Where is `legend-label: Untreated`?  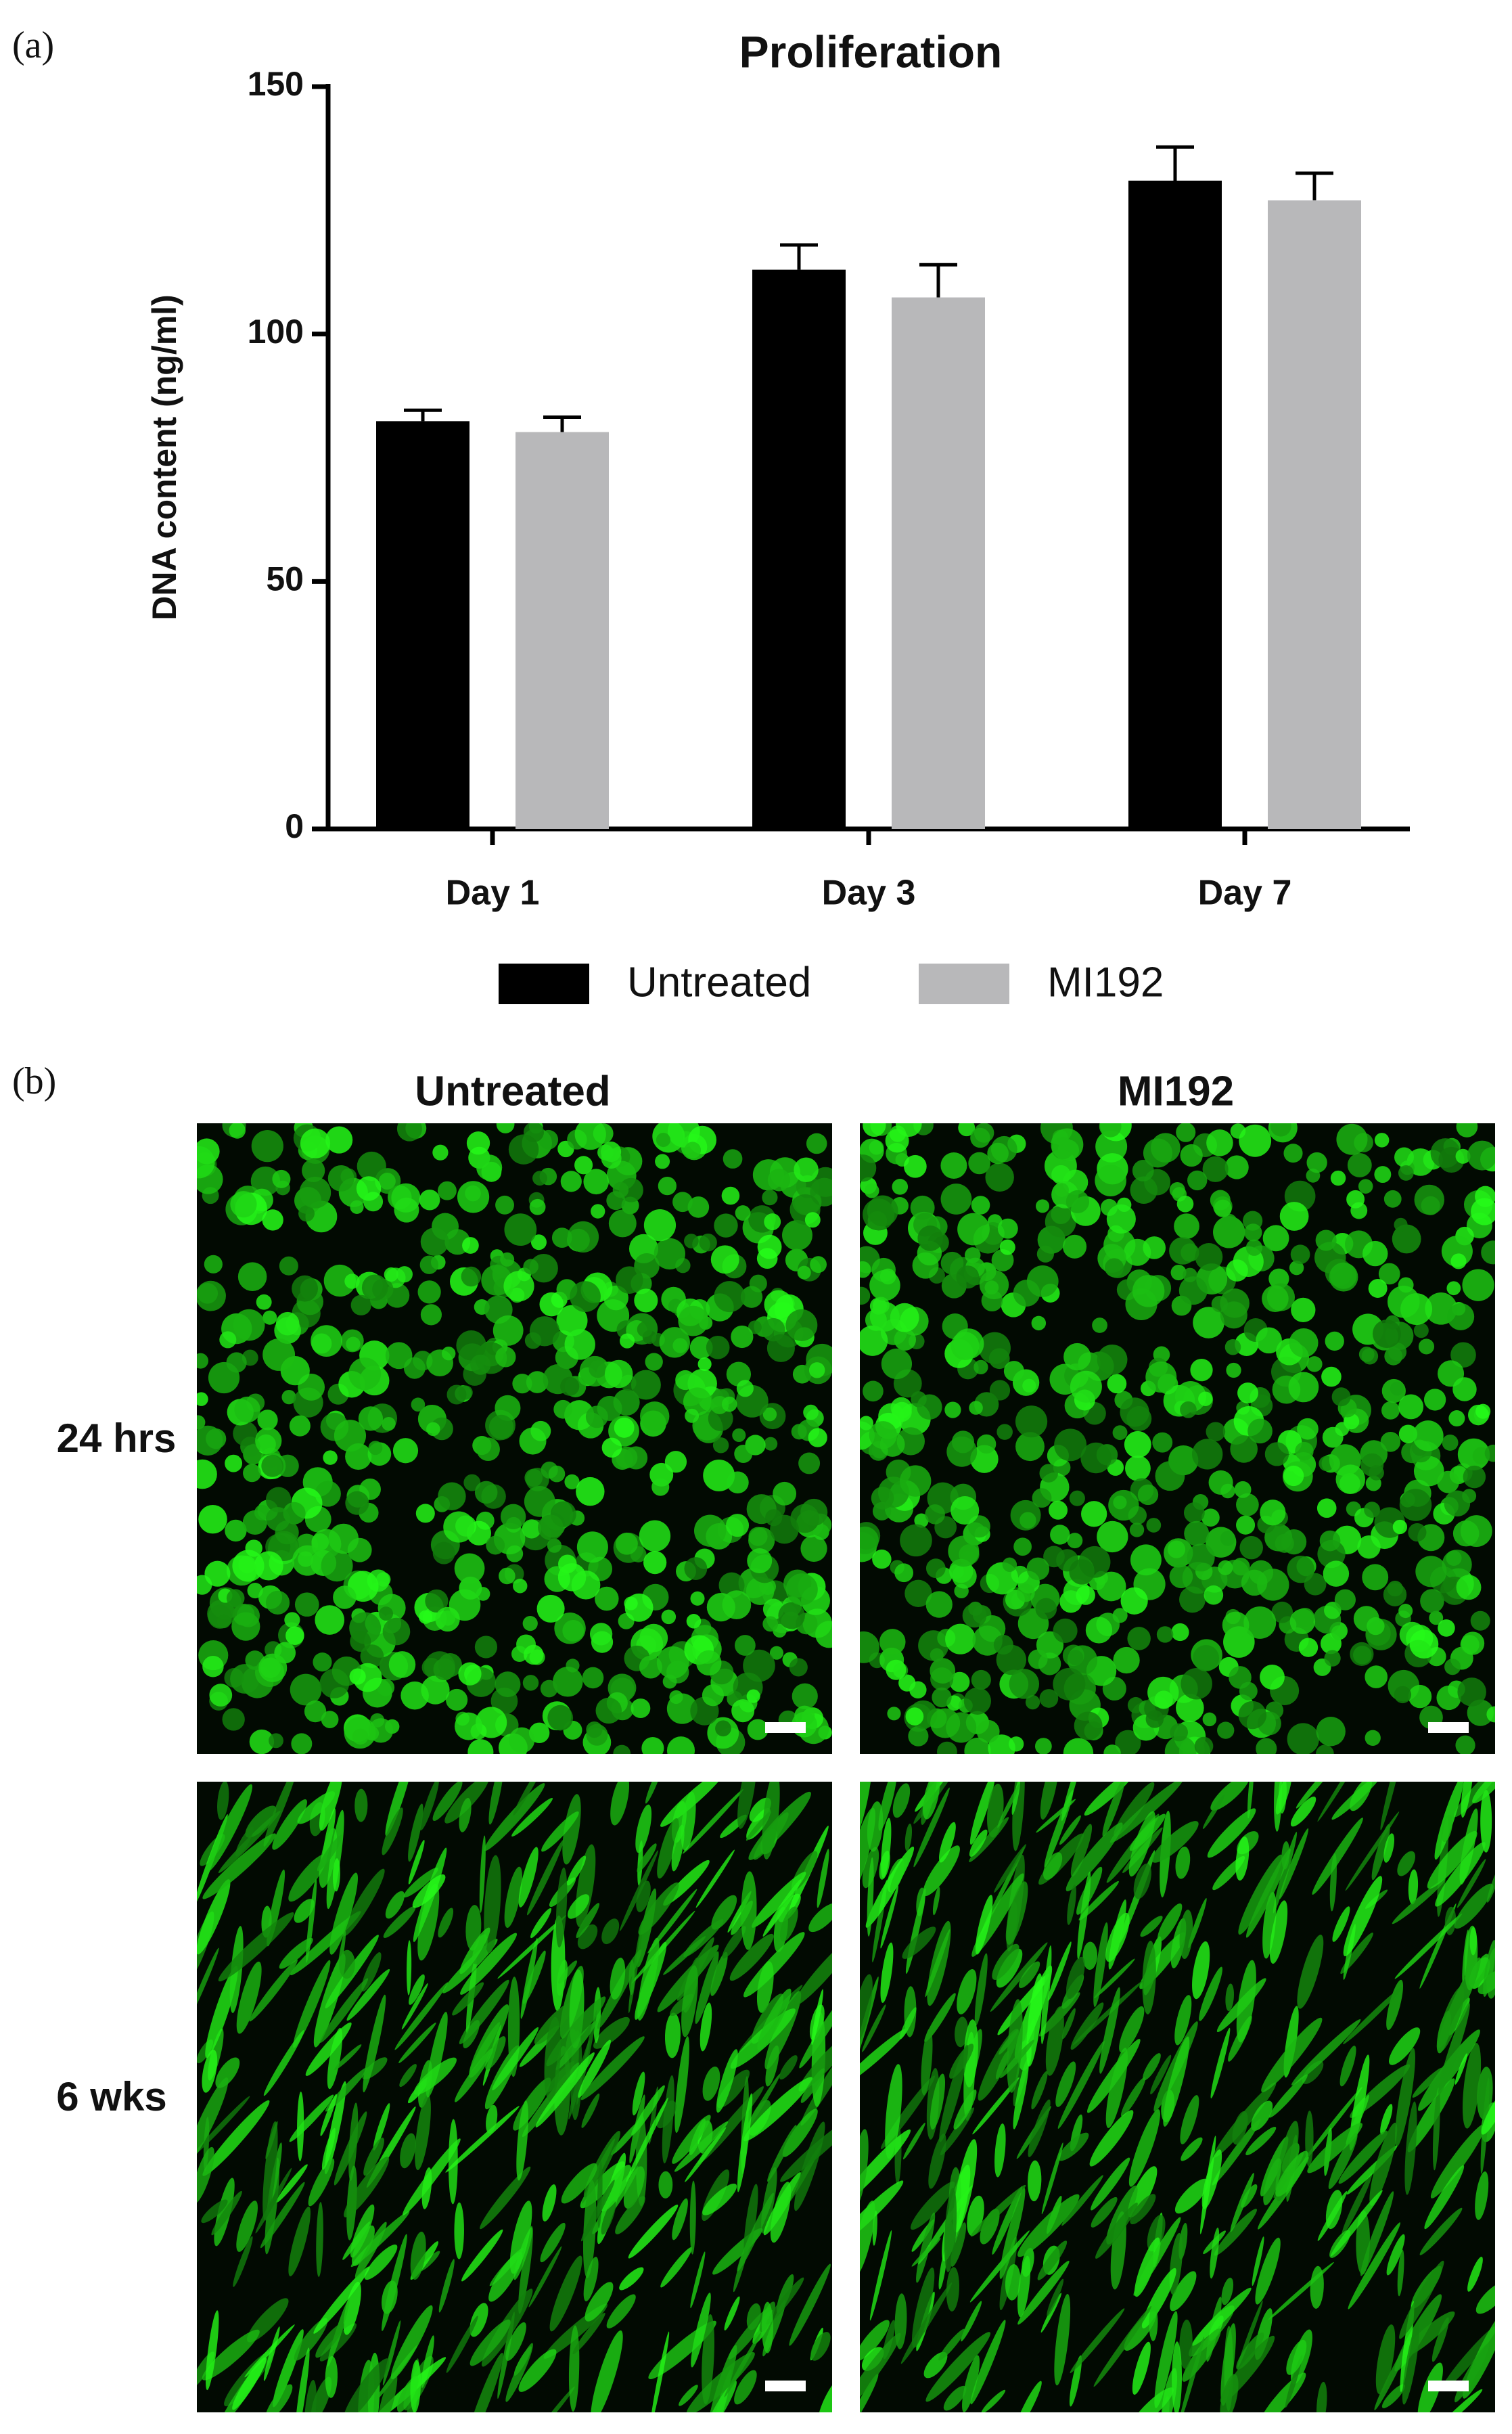
legend-label: Untreated is located at coordinates (719, 982).